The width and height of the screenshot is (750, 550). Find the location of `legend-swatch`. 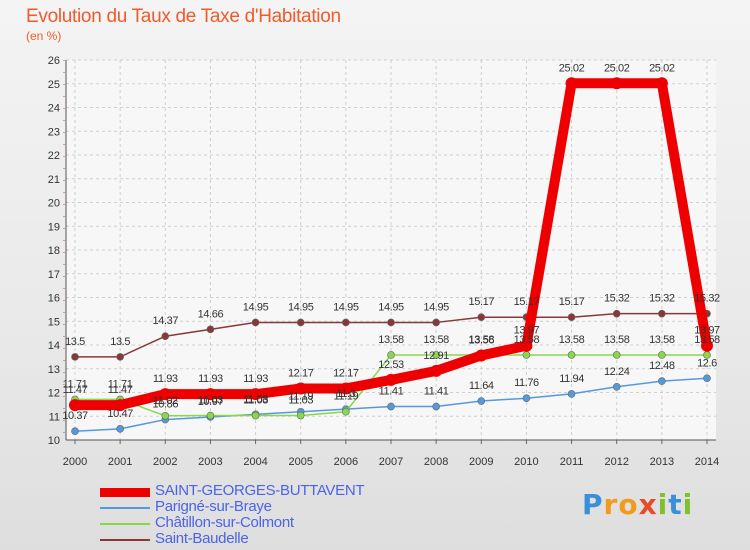

legend-swatch is located at coordinates (125, 524).